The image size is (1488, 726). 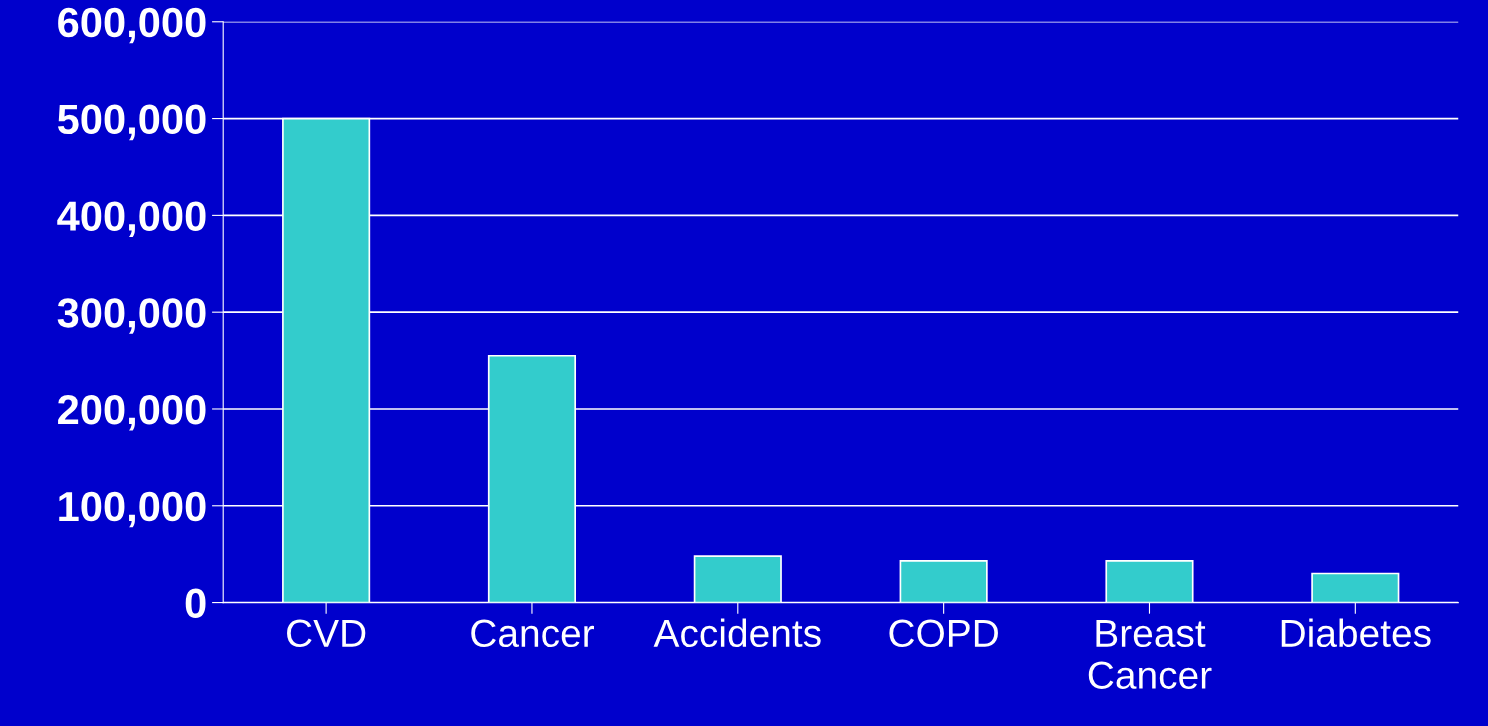 I want to click on y-tick-label: 400,000, so click(x=131, y=219).